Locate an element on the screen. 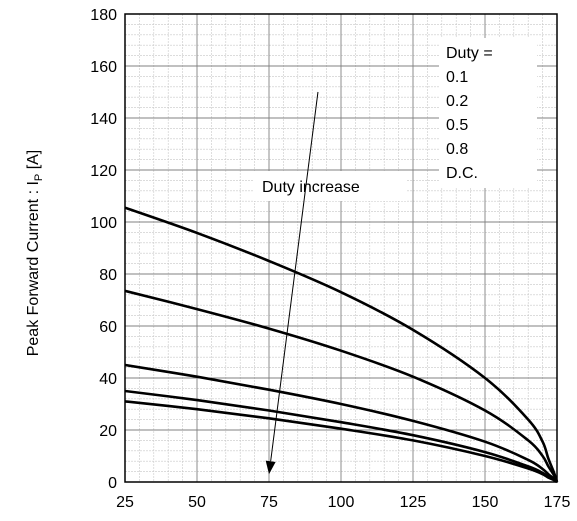 This screenshot has height=521, width=577. y-tick-label: 20 is located at coordinates (108, 431).